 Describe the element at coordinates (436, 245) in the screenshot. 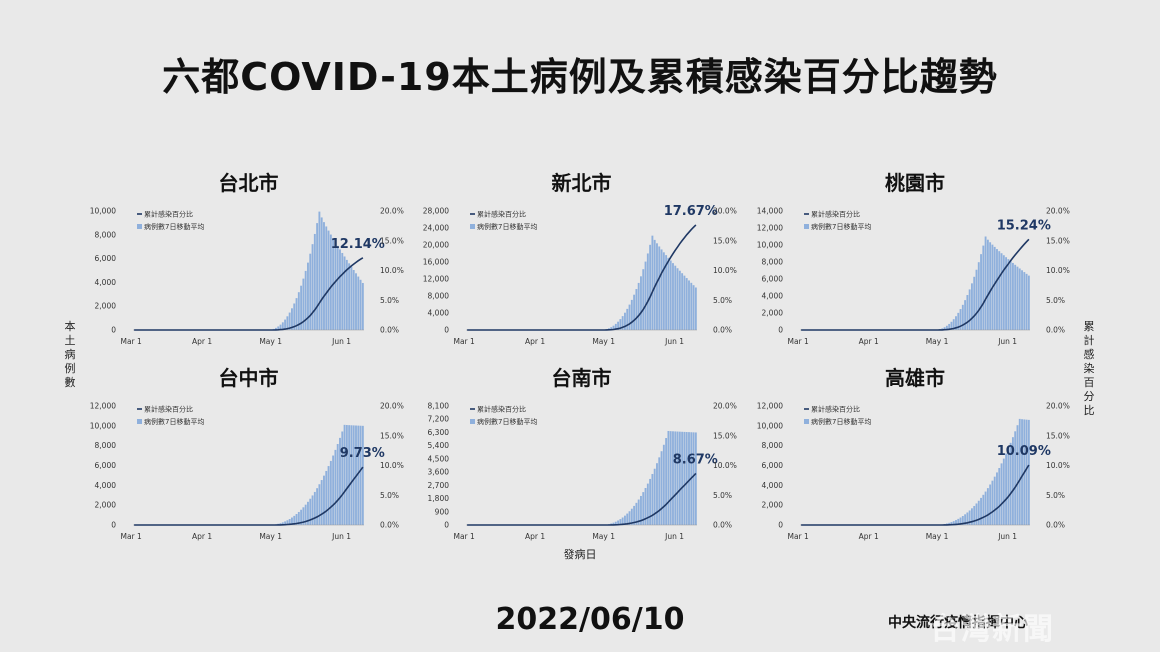

I see `y-tick-label: 20,000` at that location.